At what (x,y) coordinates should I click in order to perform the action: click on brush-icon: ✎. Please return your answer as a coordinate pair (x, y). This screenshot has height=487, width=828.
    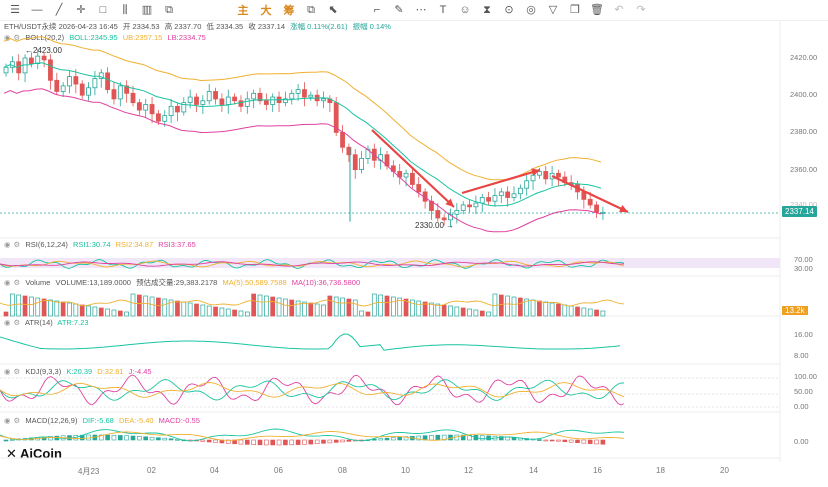
    Looking at the image, I should click on (399, 10).